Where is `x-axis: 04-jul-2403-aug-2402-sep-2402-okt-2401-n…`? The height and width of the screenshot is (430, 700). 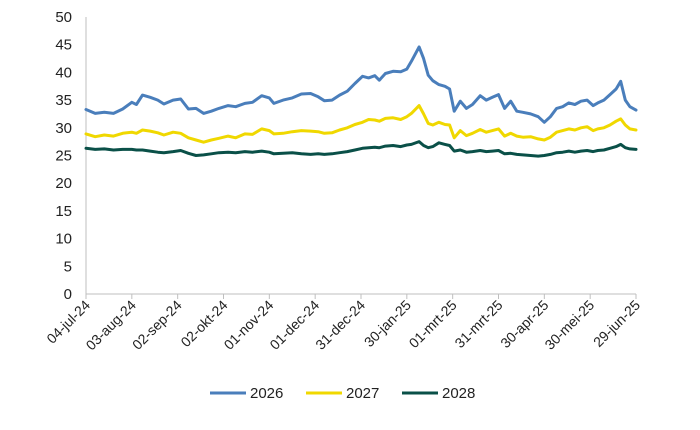
x-axis: 04-jul-2403-aug-2402-sep-2402-okt-2401-n… is located at coordinates (343, 323).